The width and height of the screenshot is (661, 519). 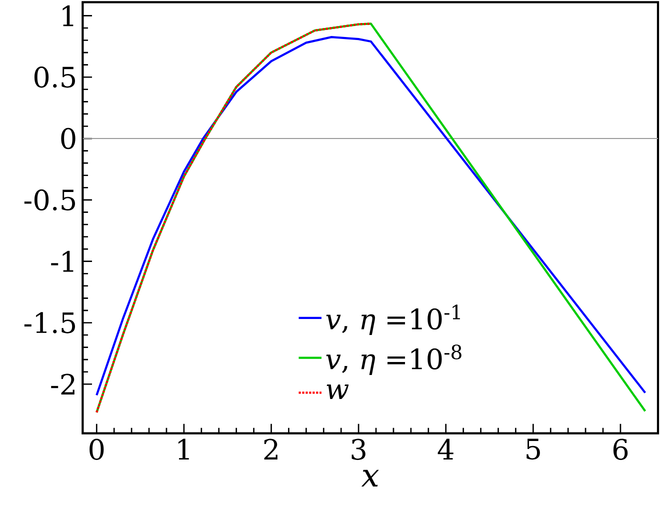 I want to click on y-tick-label: -1.5, so click(x=50, y=323).